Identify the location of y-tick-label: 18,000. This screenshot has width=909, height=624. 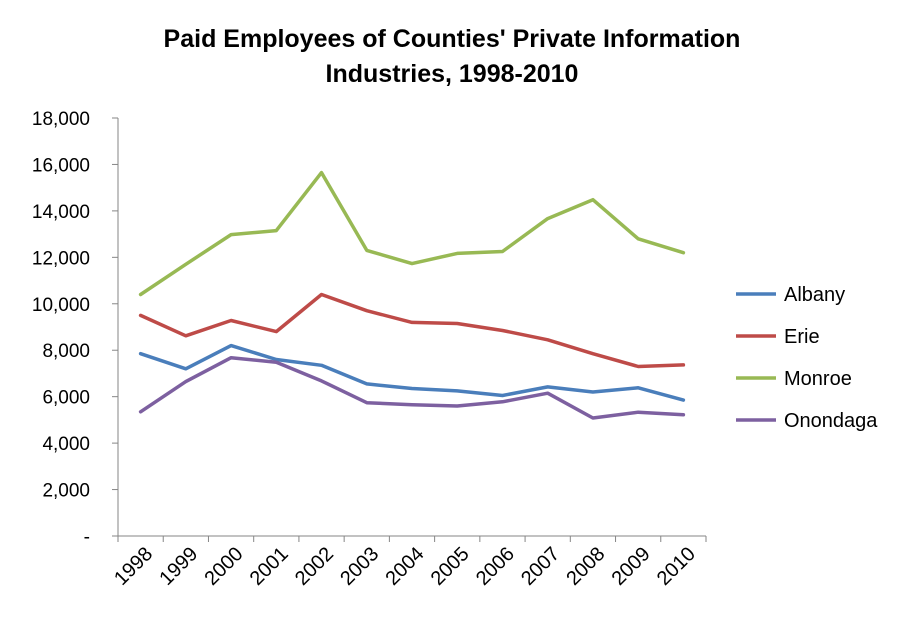
(61, 119).